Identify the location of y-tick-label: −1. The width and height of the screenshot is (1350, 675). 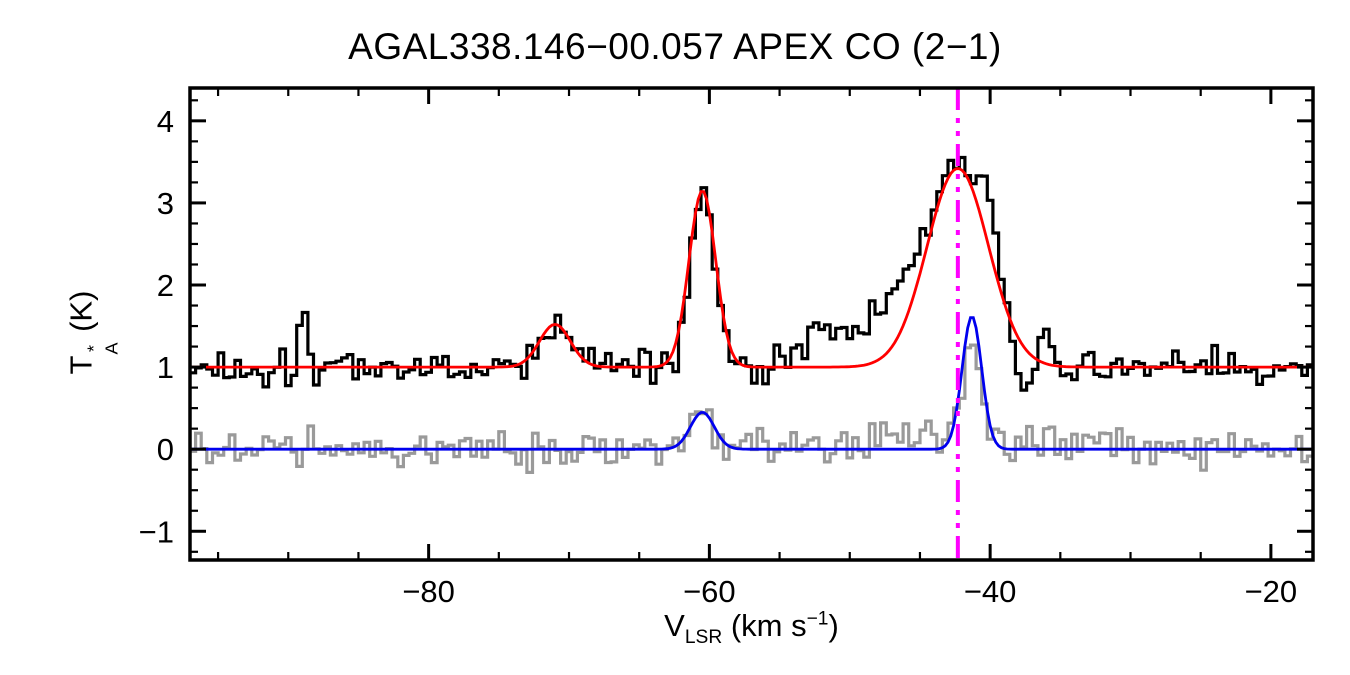
(156, 531).